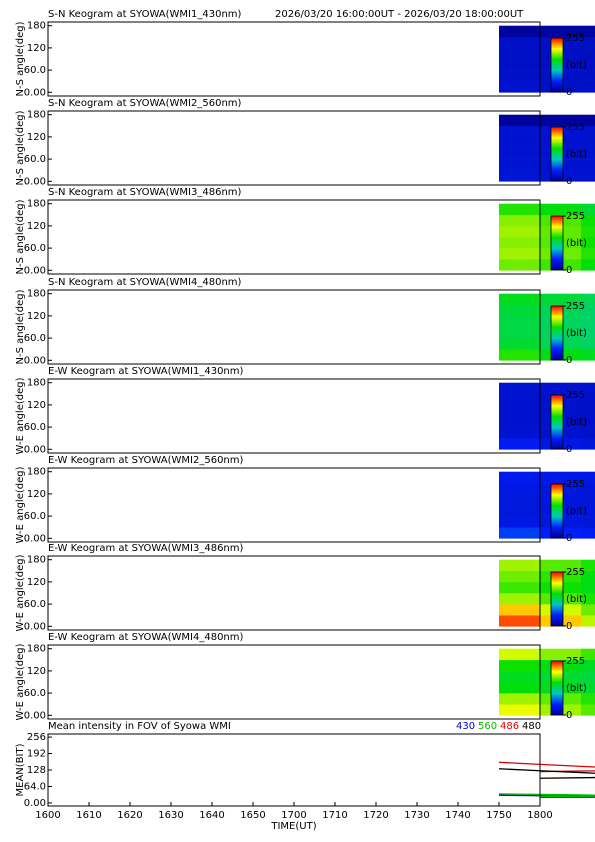 This screenshot has height=842, width=595. What do you see at coordinates (47, 815) in the screenshot?
I see `x-tick-label: 1600` at bounding box center [47, 815].